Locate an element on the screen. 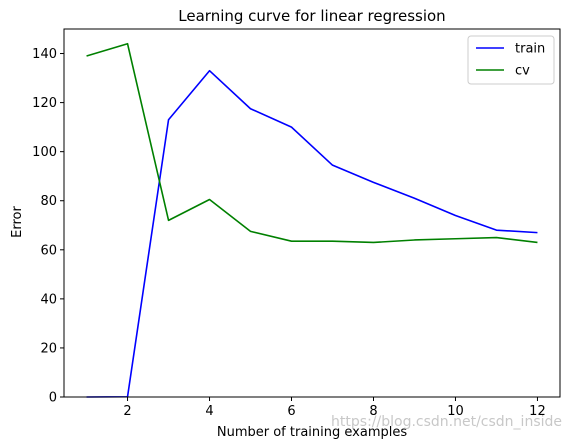 The height and width of the screenshot is (439, 571). x-tick-label: 12 is located at coordinates (537, 411).